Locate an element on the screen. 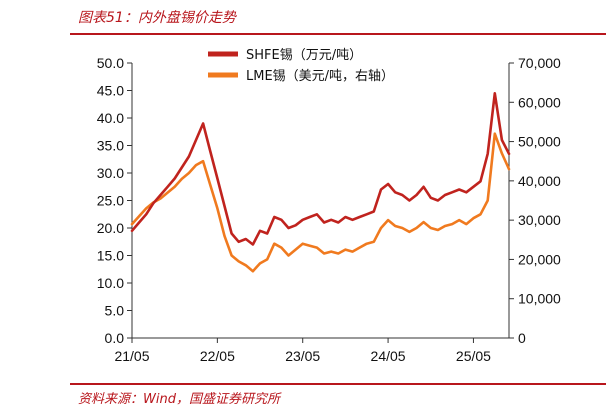  left-tick-label: 10.0 is located at coordinates (110, 283).